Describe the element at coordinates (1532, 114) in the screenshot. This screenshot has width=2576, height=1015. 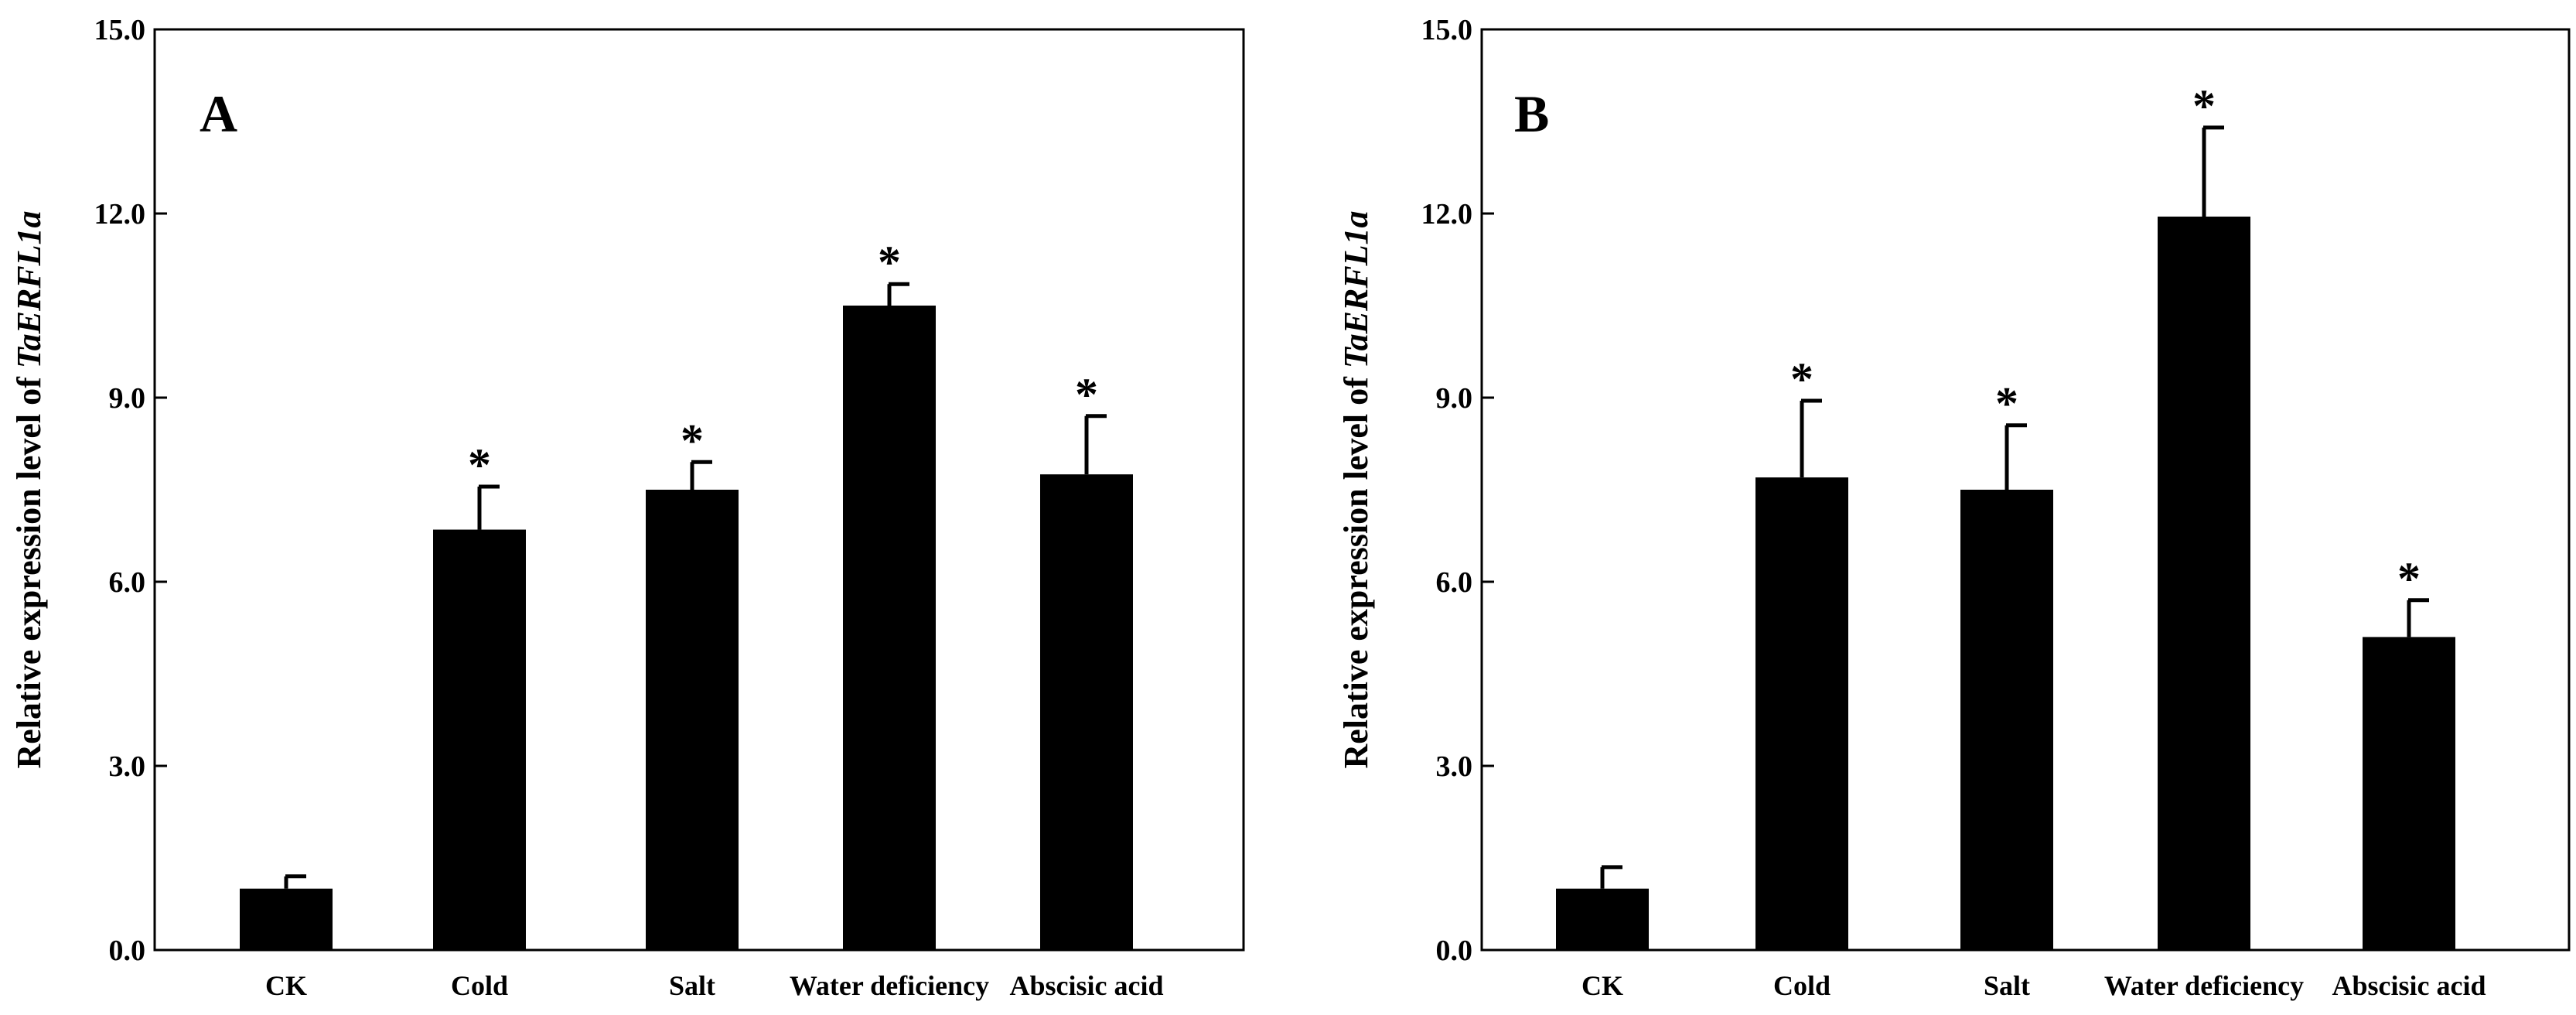
I see `panel-letter: B` at that location.